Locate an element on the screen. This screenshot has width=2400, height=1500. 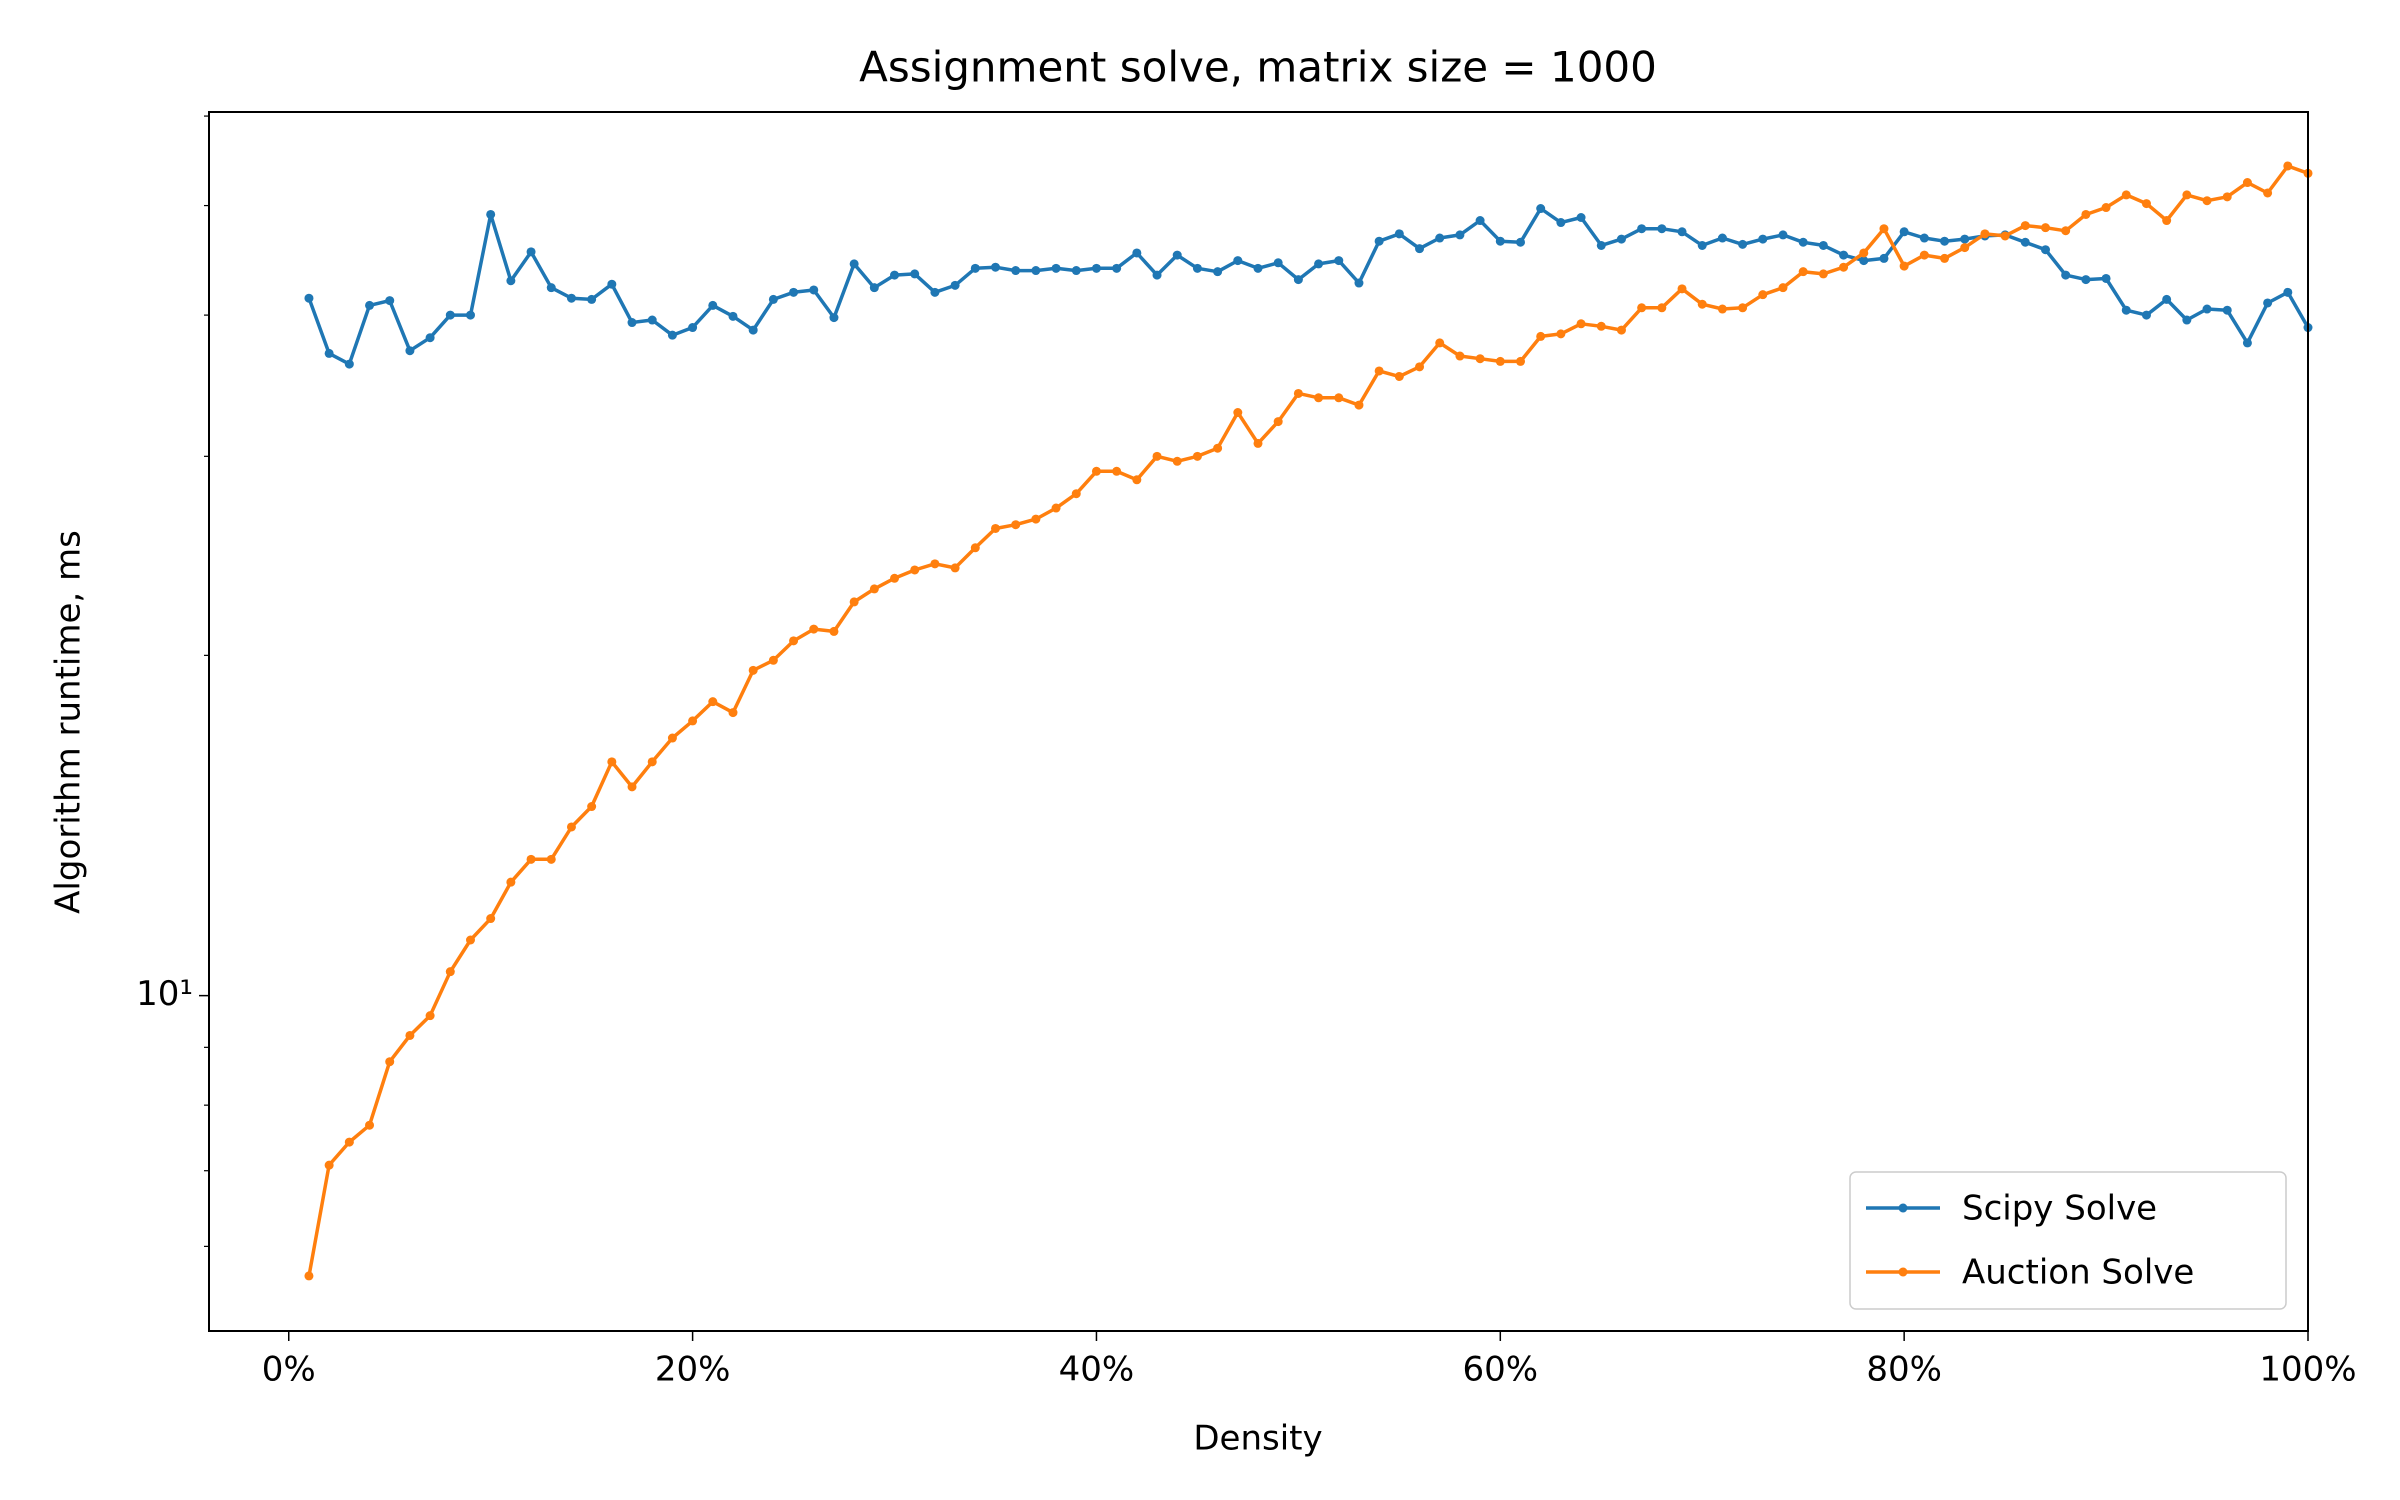
x-tick-label: 20% is located at coordinates (693, 1370).